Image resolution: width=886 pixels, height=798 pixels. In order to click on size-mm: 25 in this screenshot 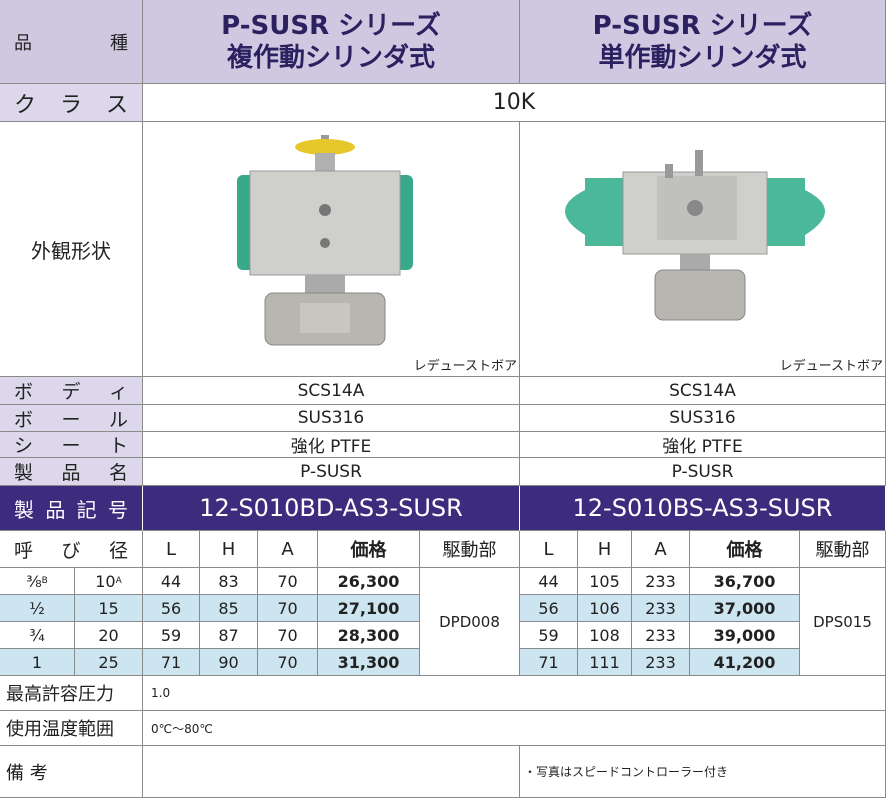, I will do `click(109, 662)`.